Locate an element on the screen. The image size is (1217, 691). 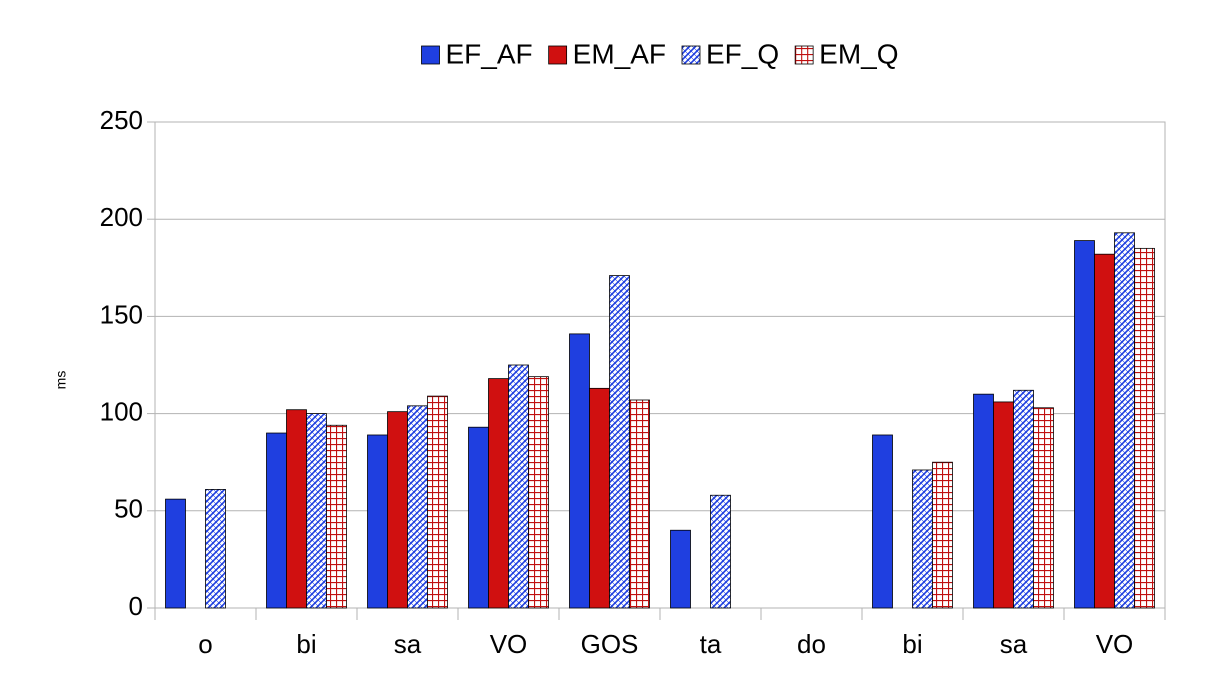
legend-item: EF_Q is located at coordinates (730, 53).